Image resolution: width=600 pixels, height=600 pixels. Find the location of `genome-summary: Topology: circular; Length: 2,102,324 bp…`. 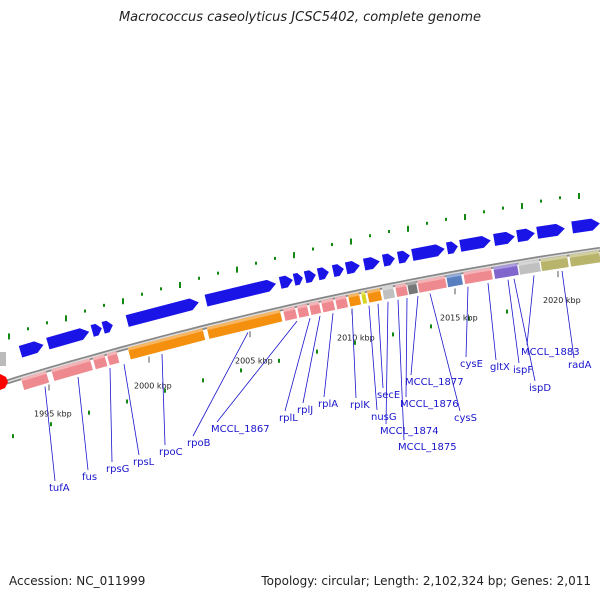

genome-summary: Topology: circular; Length: 2,102,324 bp… is located at coordinates (426, 581).